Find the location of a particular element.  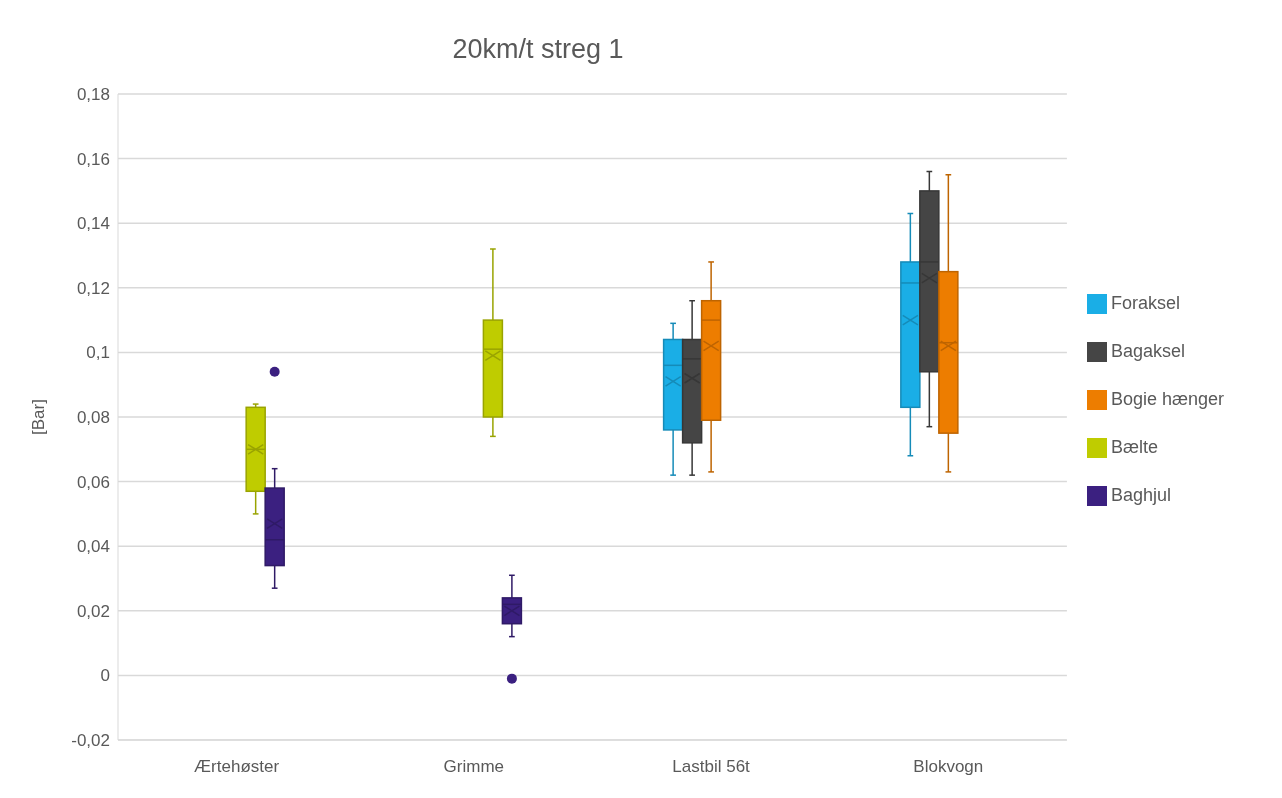

y-tick-label: 0,14 is located at coordinates (93, 224).